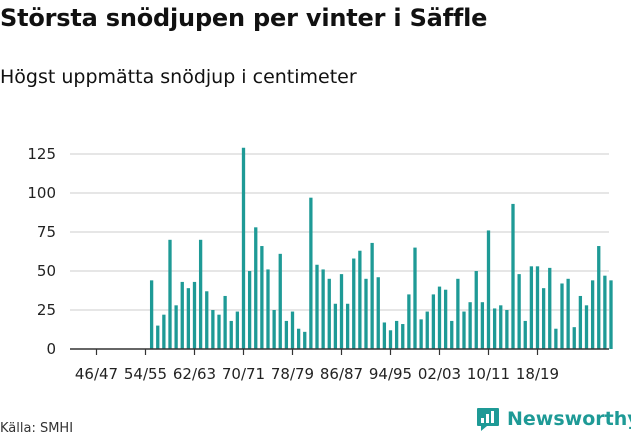 Image resolution: width=631 pixels, height=439 pixels. I want to click on y-tick-label: 75, so click(46, 232).